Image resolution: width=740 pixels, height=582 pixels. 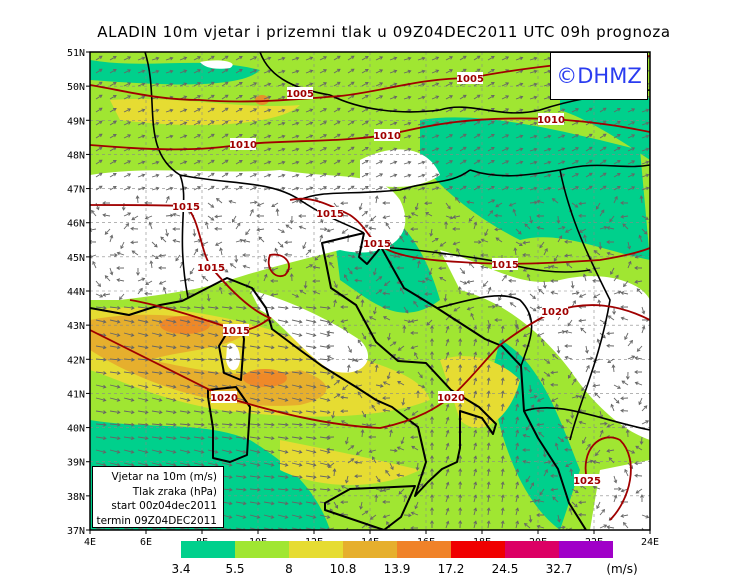 What do you see at coordinates (76, 360) in the screenshot?
I see `lat-tick-label: 42N` at bounding box center [76, 360].